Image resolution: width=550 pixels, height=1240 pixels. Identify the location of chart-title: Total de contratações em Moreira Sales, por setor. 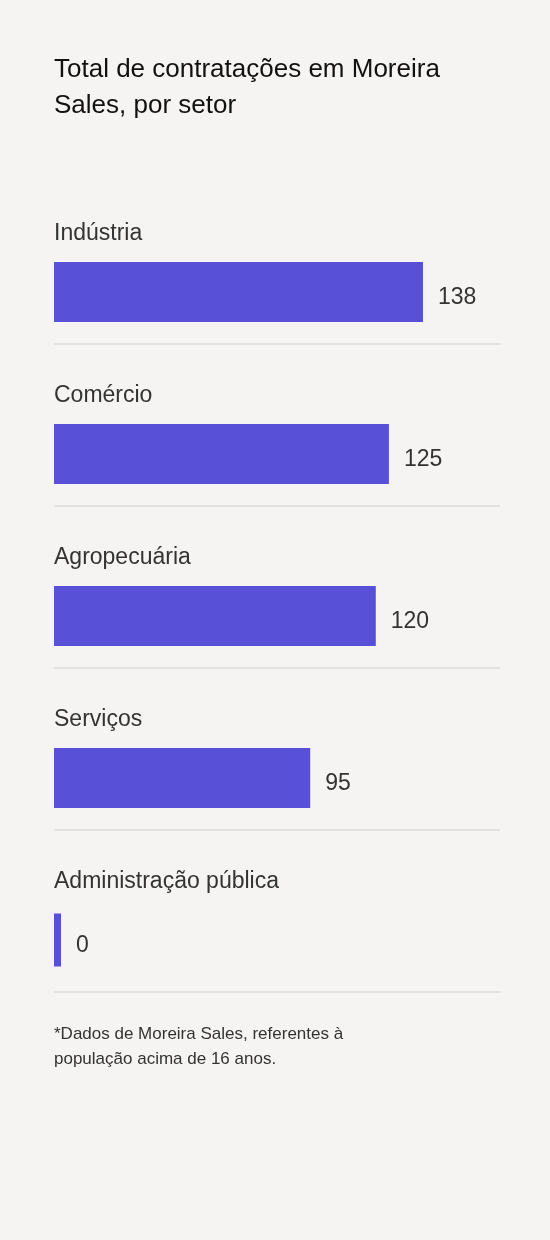
(247, 86).